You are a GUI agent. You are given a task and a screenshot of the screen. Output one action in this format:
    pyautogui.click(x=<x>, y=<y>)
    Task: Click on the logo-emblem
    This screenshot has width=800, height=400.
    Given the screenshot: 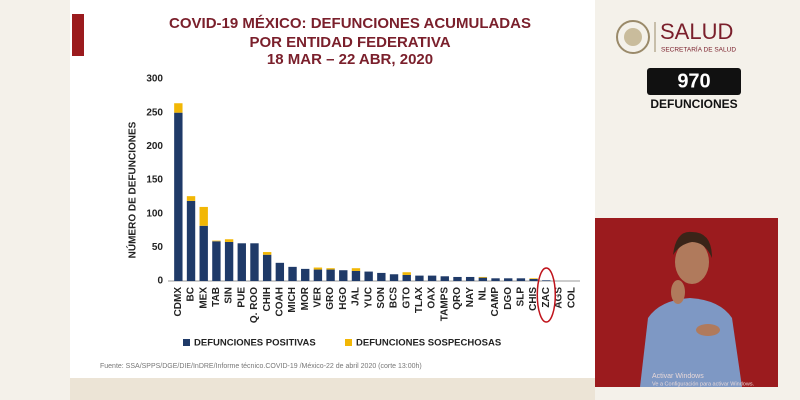 What is the action you would take?
    pyautogui.click(x=633, y=37)
    